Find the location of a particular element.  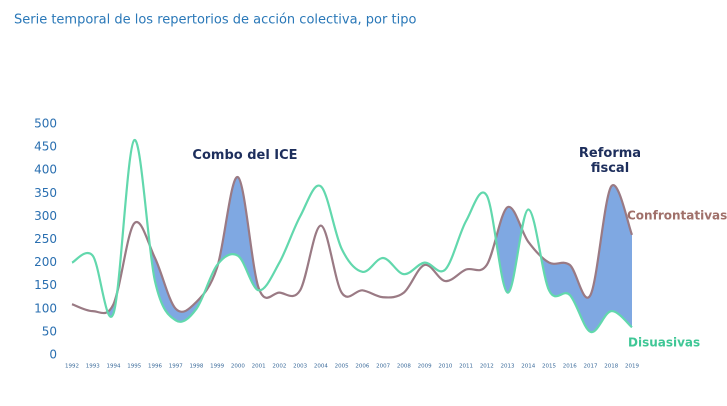

y-tick-label: 500 is located at coordinates (45, 124).